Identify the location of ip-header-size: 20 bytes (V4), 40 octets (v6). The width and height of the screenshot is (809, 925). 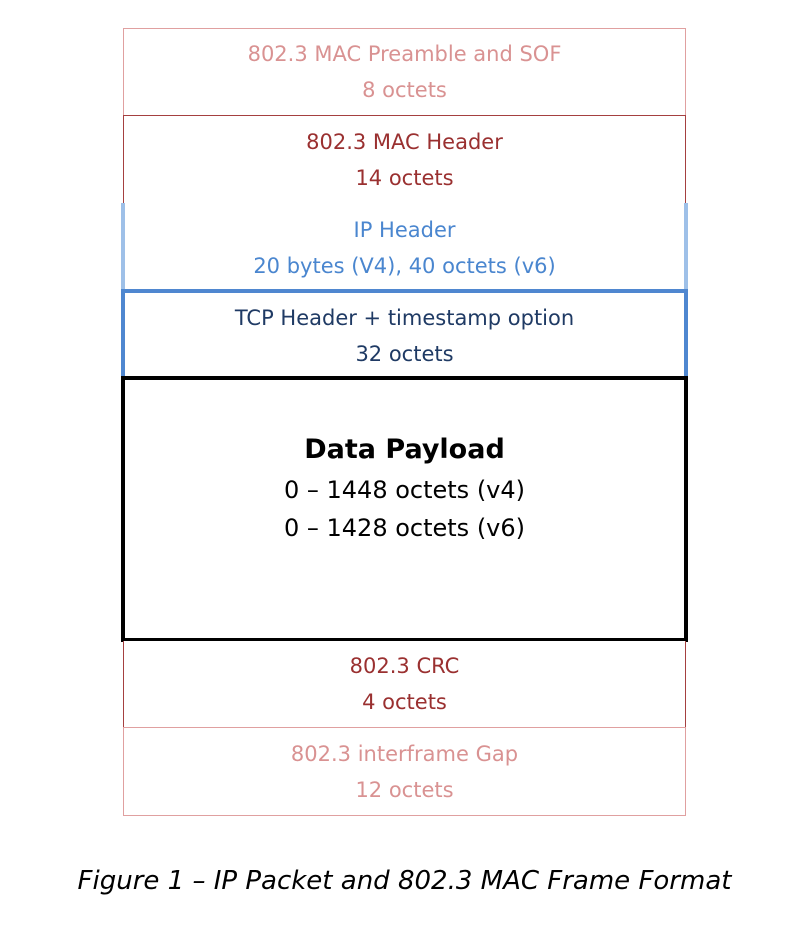
(404, 265).